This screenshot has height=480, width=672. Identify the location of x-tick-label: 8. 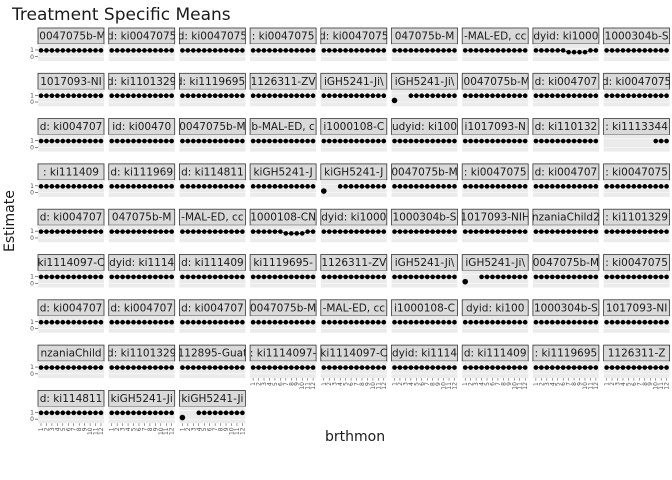
(150, 429).